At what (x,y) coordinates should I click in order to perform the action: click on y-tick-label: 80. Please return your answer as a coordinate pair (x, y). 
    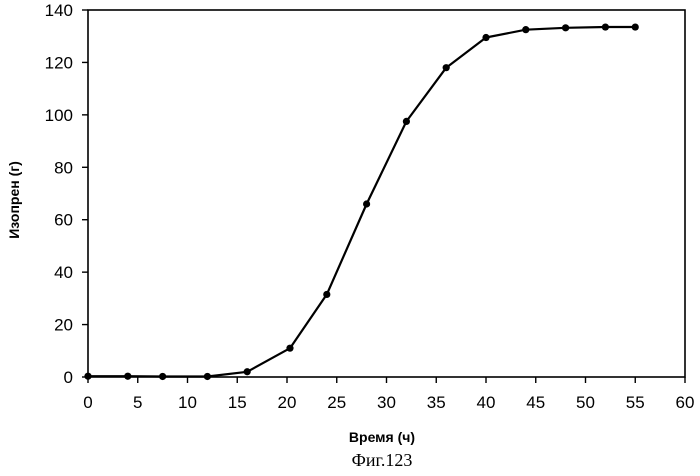
    Looking at the image, I should click on (63, 167).